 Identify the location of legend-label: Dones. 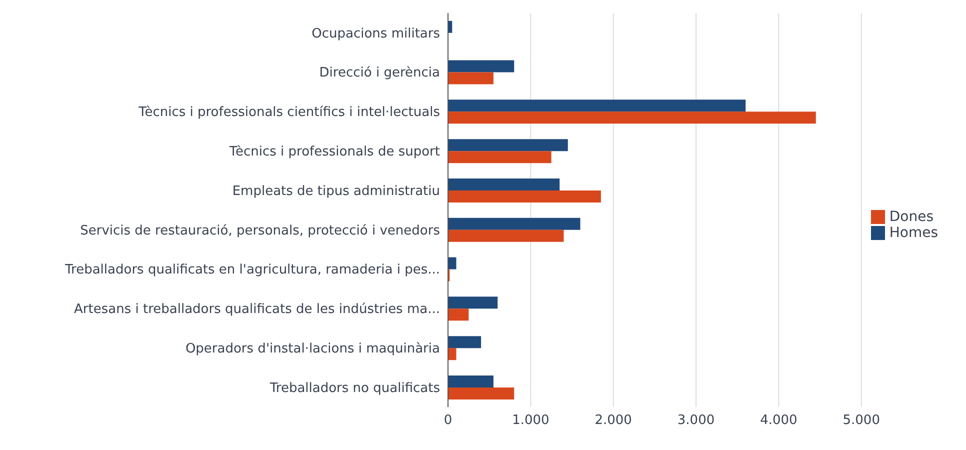
(911, 217).